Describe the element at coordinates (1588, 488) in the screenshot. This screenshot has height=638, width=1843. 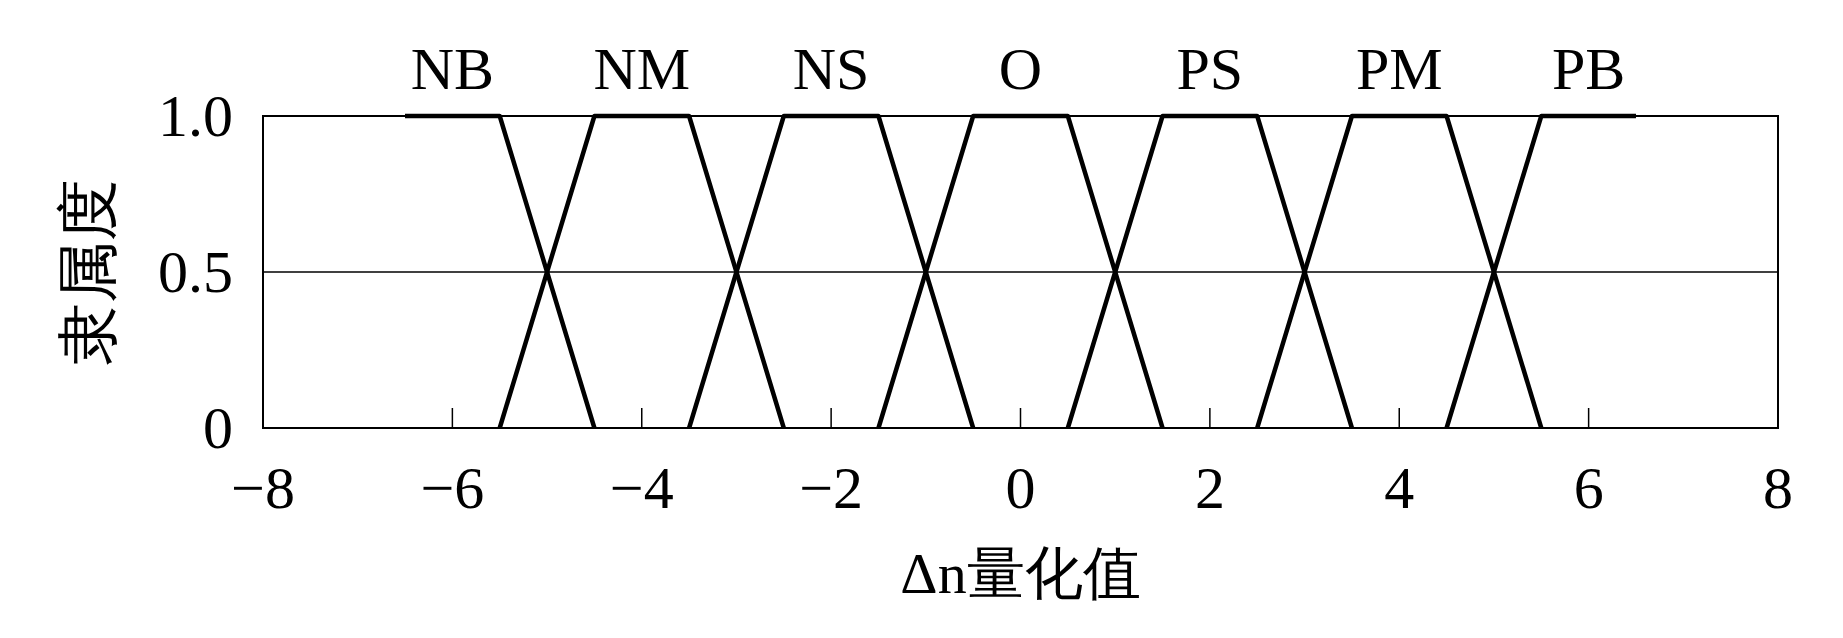
I see `x-tick-label: 6` at that location.